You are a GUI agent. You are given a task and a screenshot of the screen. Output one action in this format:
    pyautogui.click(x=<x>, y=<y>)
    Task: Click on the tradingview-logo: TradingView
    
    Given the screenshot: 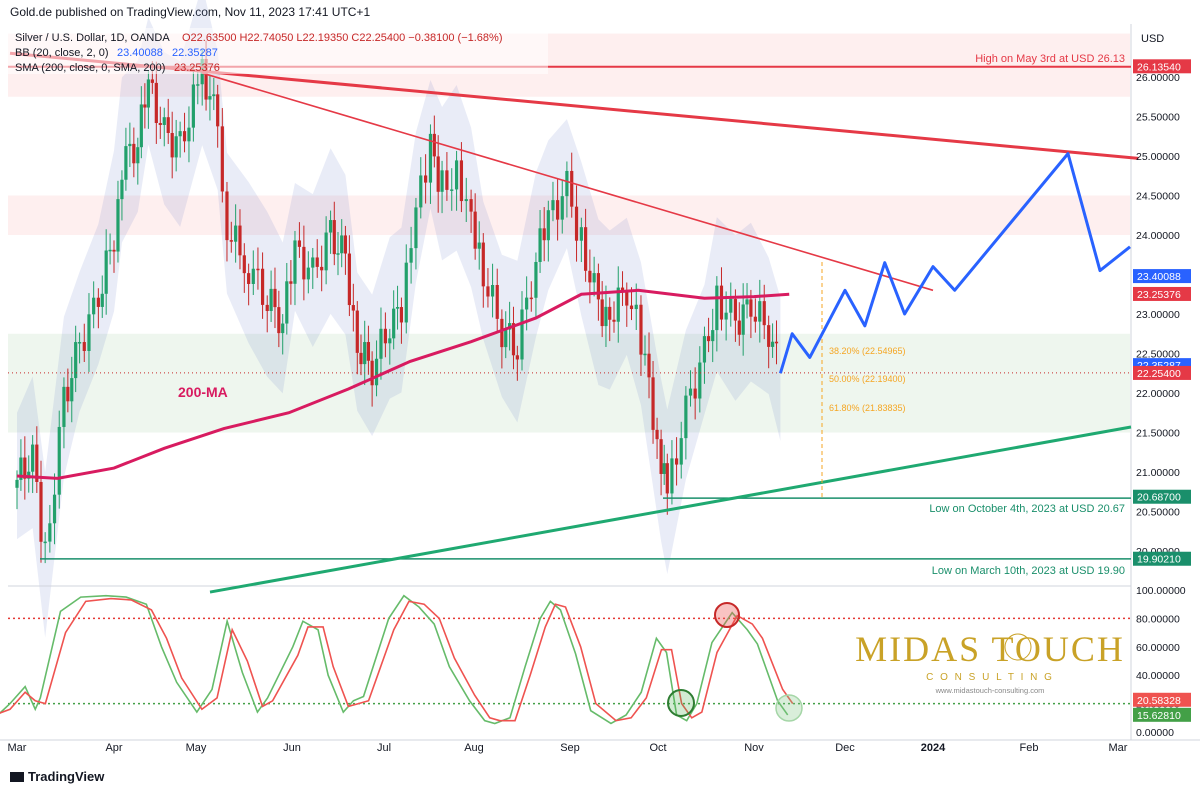 What is the action you would take?
    pyautogui.click(x=57, y=776)
    